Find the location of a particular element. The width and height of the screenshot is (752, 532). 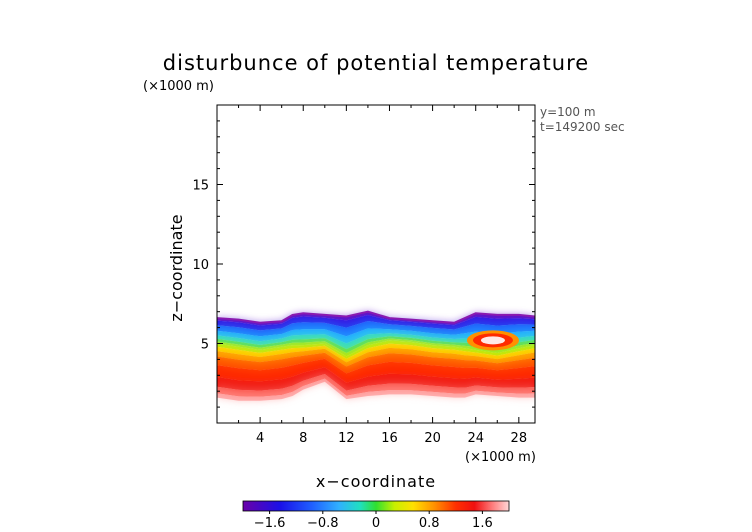

temperature-field is located at coordinates (376, 355).